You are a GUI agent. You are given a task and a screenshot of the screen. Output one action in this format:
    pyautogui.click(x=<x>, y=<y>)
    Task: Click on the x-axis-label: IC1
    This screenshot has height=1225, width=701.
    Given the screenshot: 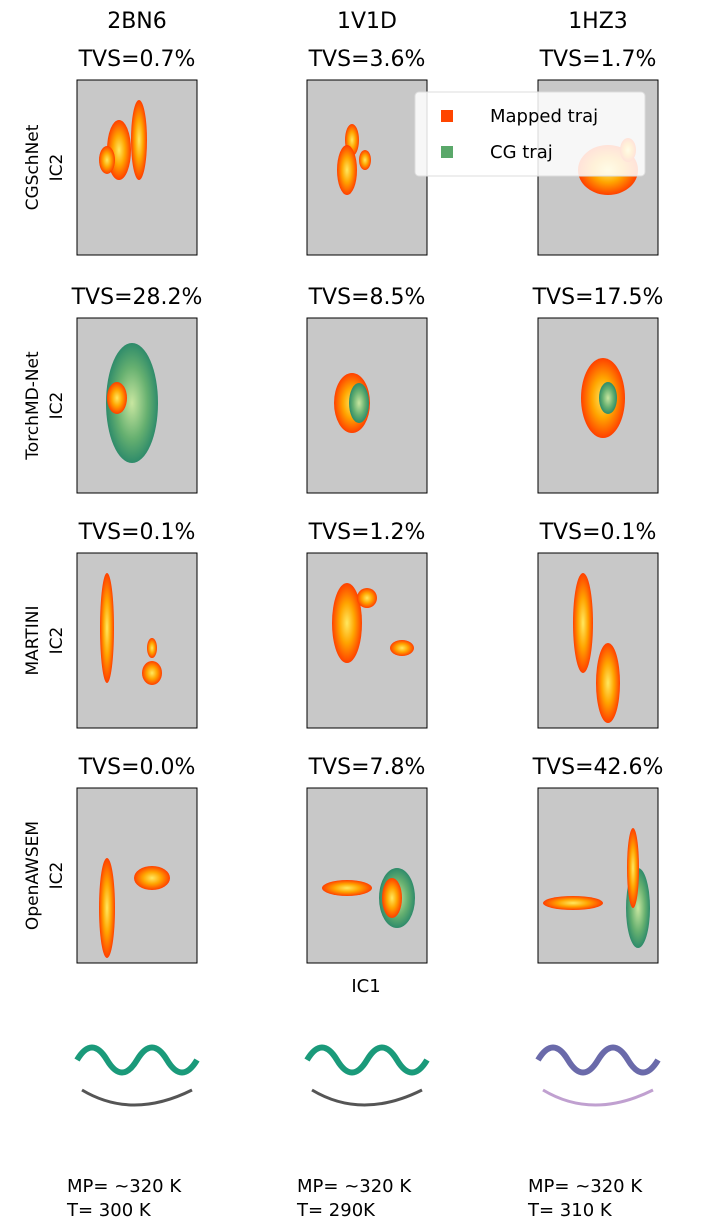 What is the action you would take?
    pyautogui.click(x=365, y=986)
    